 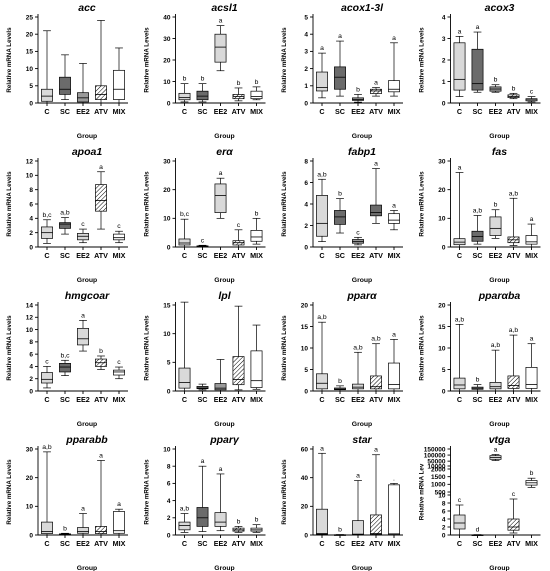 What do you see at coordinates (87, 152) in the screenshot?
I see `chart-title: apoa1` at bounding box center [87, 152].